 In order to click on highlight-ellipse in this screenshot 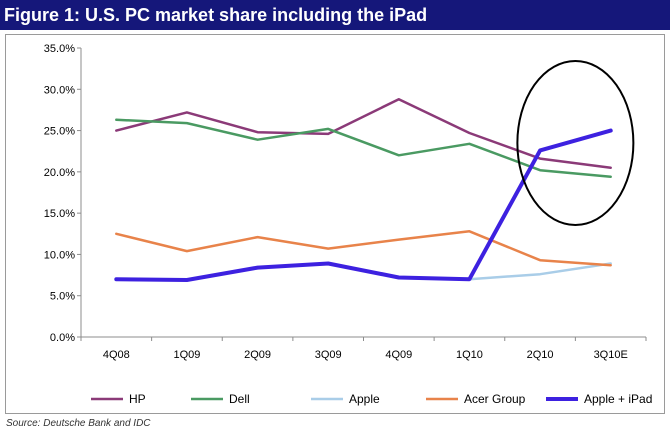, I will do `click(575, 142)`.